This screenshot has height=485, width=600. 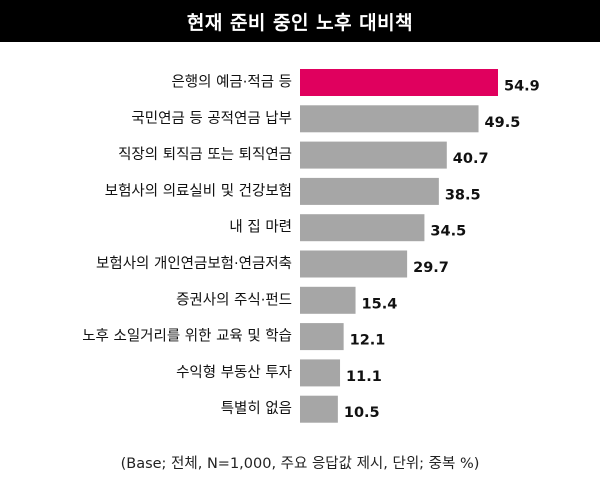 I want to click on value-label: 29.7, so click(x=431, y=268).